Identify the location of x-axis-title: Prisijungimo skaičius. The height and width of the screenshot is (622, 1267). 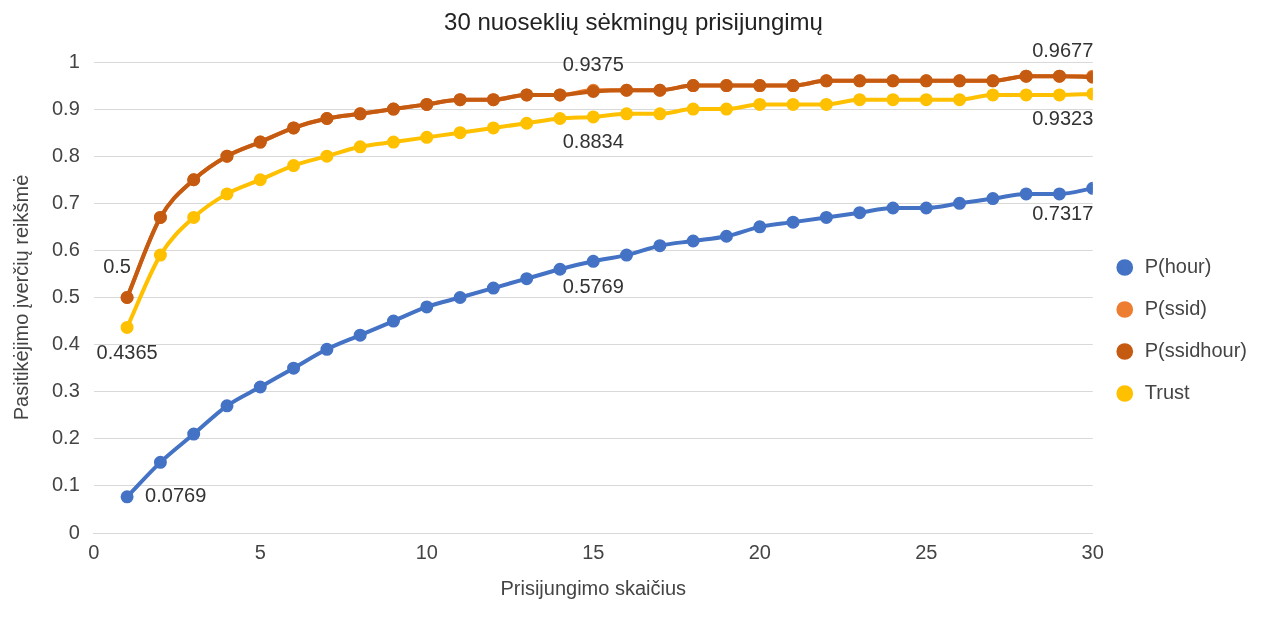
(593, 587).